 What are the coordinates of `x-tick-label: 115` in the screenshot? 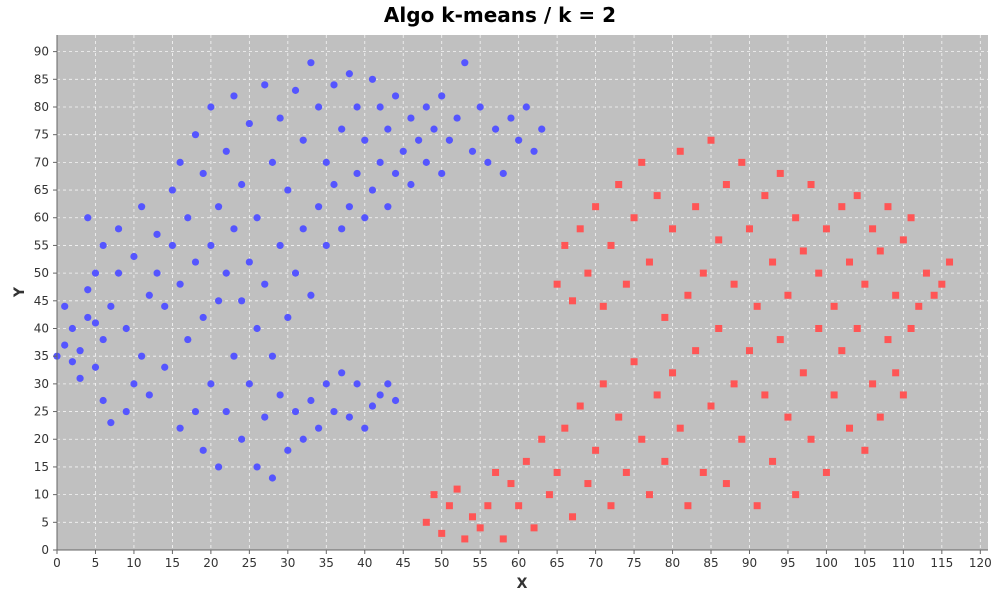 It's located at (941, 563).